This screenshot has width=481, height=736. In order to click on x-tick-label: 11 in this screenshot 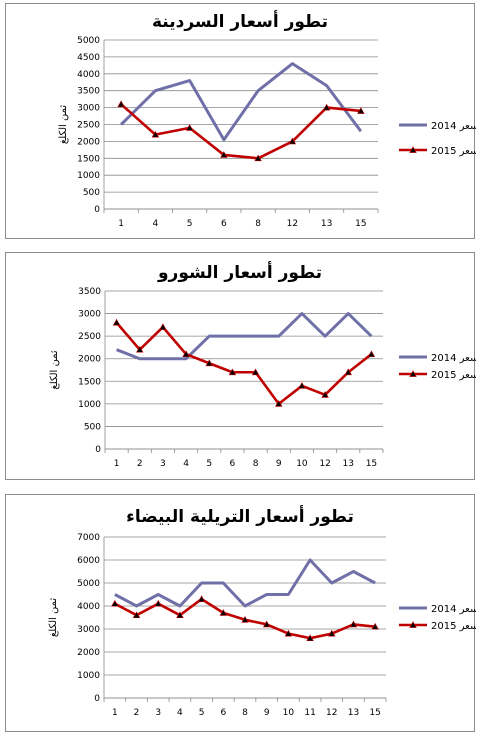, I will do `click(309, 713)`.